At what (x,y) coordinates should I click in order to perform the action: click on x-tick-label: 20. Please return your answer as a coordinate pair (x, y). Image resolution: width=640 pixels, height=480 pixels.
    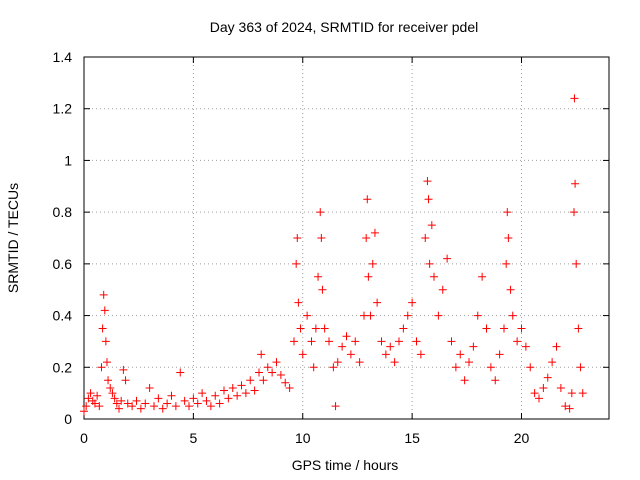
    Looking at the image, I should click on (522, 438).